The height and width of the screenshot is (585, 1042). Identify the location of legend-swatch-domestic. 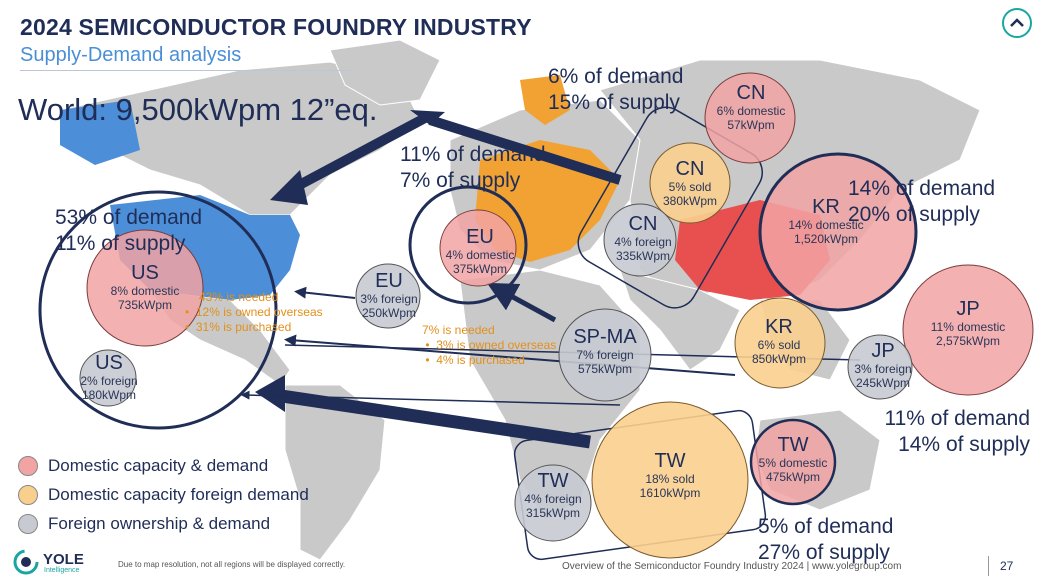
(28, 466).